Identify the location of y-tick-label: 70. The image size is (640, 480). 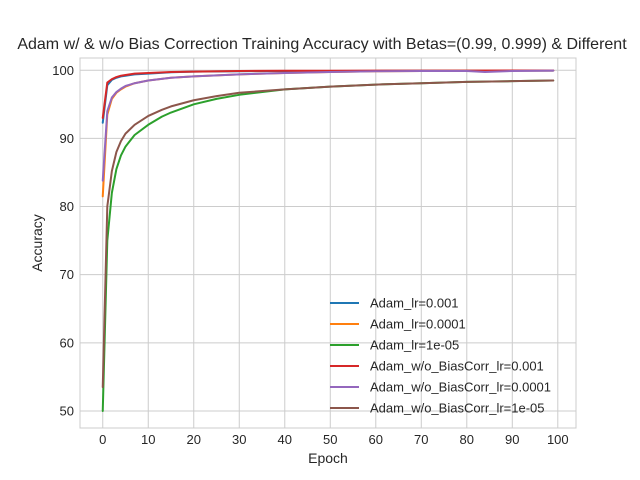
(67, 274).